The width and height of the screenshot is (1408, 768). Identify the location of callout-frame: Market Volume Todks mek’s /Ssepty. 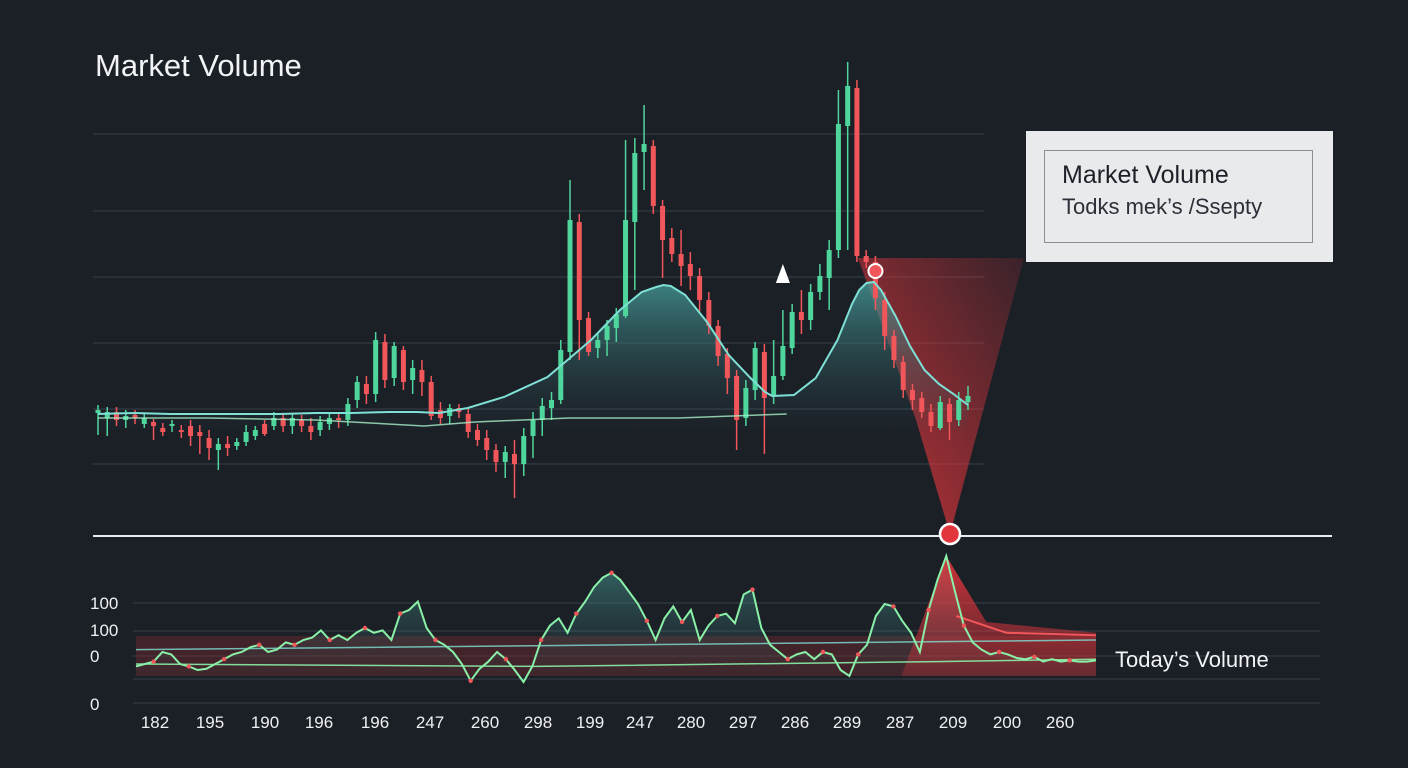
(1178, 196).